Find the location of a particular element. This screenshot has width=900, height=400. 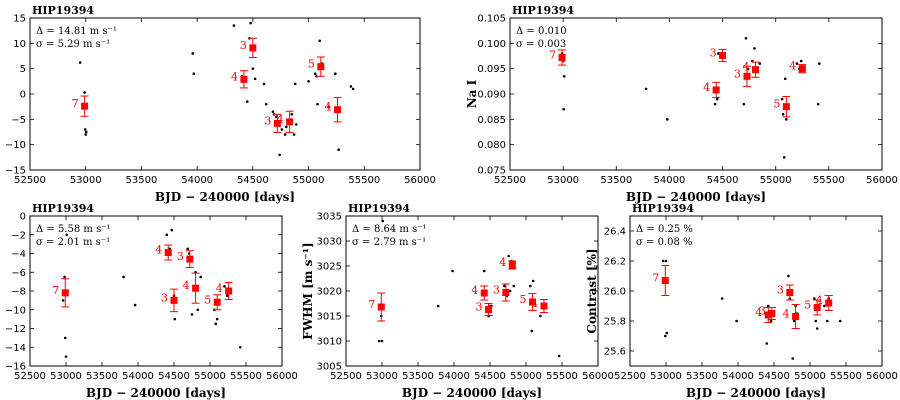

y-axis-label: Contrast [%] is located at coordinates (592, 290).